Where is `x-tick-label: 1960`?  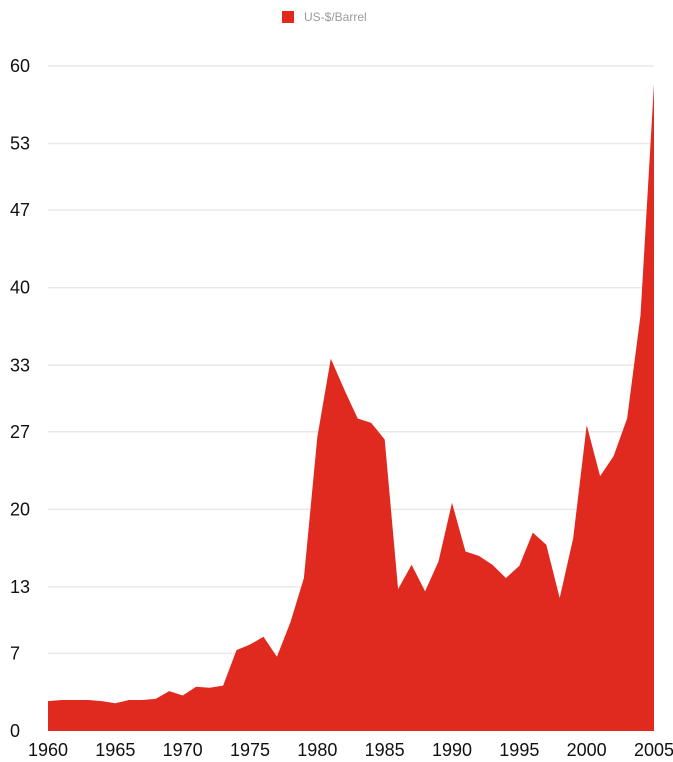
x-tick-label: 1960 is located at coordinates (48, 750).